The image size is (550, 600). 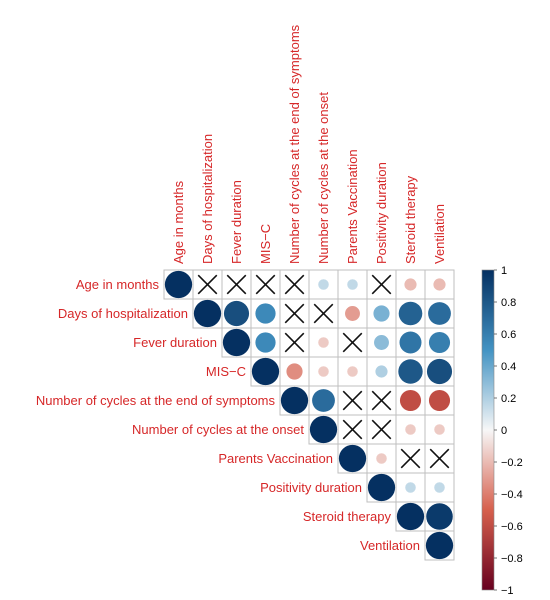 What do you see at coordinates (439, 234) in the screenshot?
I see `column-label-9: Ventilation` at bounding box center [439, 234].